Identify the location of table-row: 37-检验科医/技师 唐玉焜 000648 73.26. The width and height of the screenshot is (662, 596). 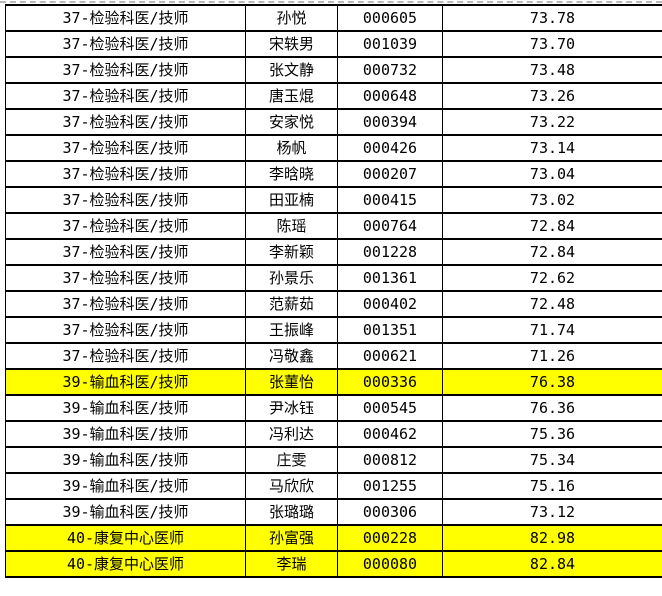
(333, 96).